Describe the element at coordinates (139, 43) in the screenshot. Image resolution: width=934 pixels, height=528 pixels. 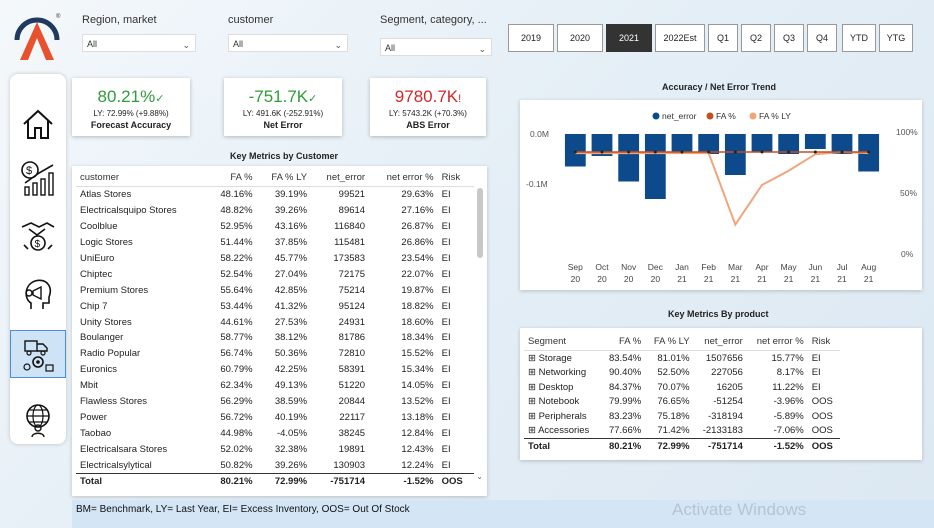
I see `region-market-dropdown: All ⌄` at that location.